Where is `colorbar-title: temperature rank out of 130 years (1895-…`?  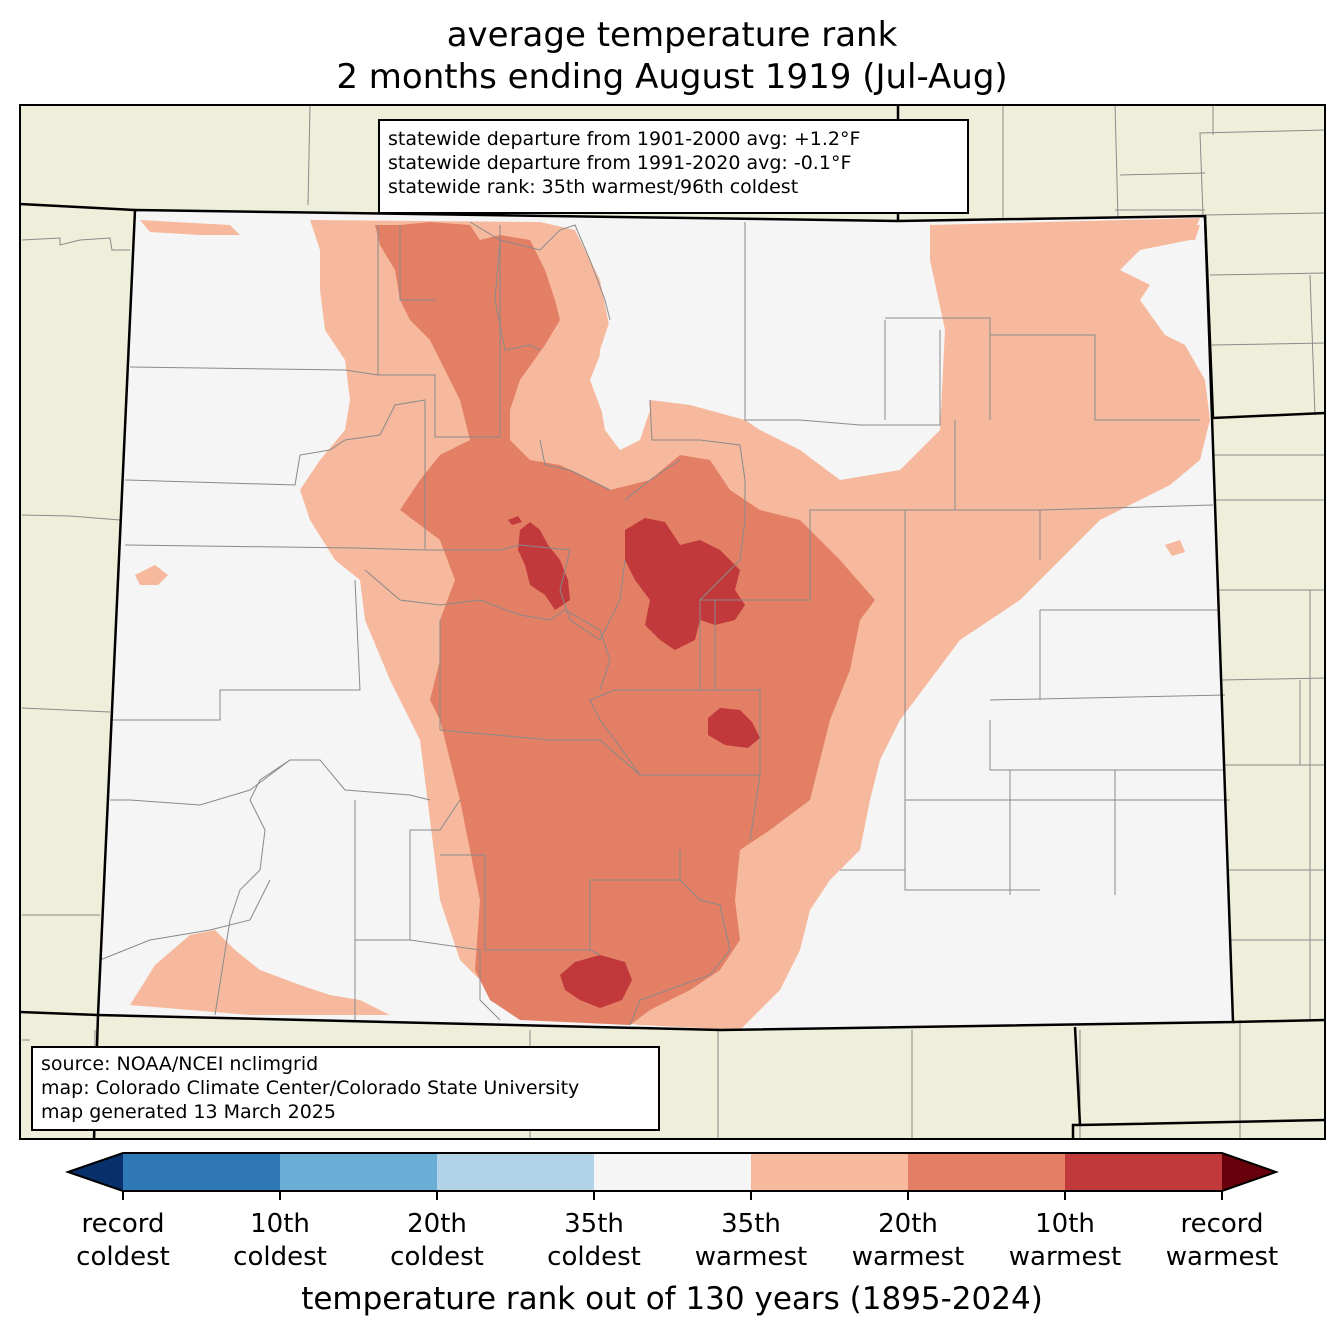 colorbar-title: temperature rank out of 130 years (1895-… is located at coordinates (672, 1299).